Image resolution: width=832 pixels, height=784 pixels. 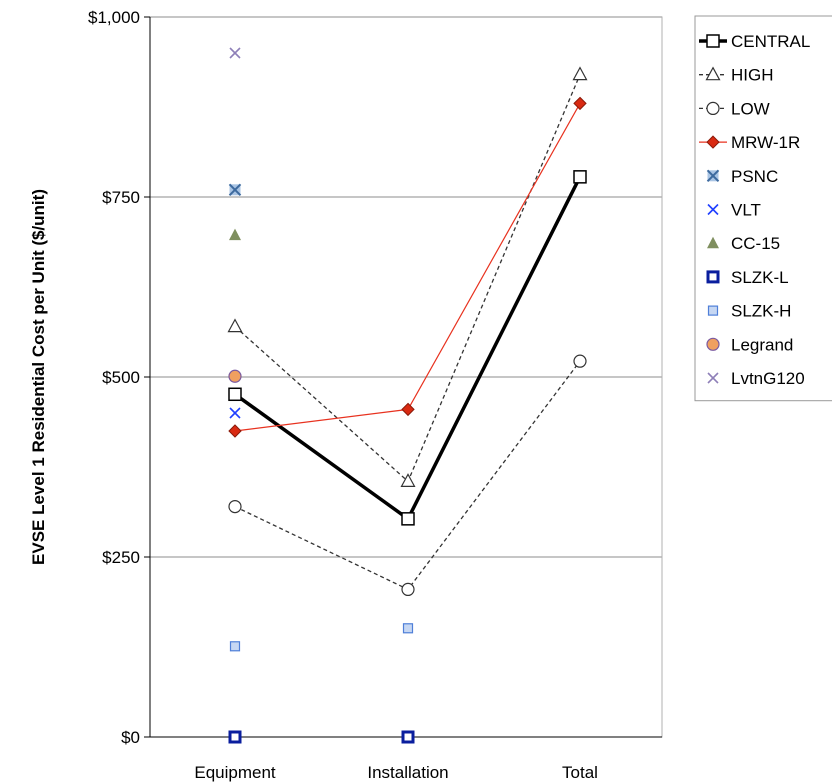 I want to click on y-tick-label: $0, so click(x=130, y=737).